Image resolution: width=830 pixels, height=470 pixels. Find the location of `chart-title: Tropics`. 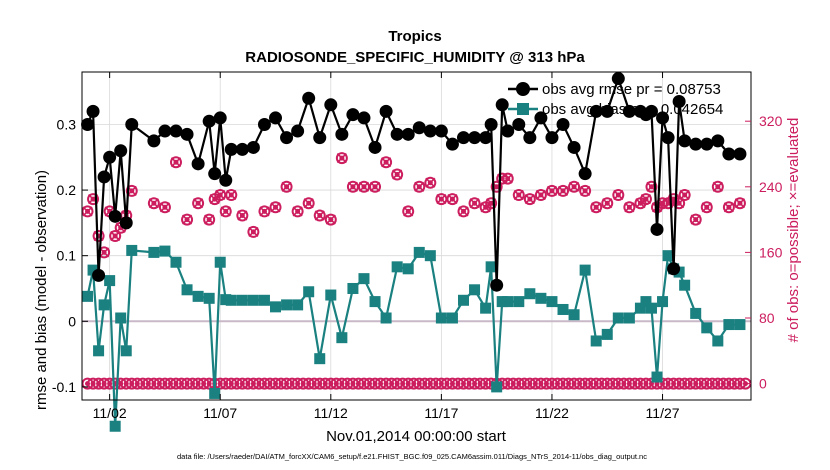

chart-title: Tropics is located at coordinates (414, 36).